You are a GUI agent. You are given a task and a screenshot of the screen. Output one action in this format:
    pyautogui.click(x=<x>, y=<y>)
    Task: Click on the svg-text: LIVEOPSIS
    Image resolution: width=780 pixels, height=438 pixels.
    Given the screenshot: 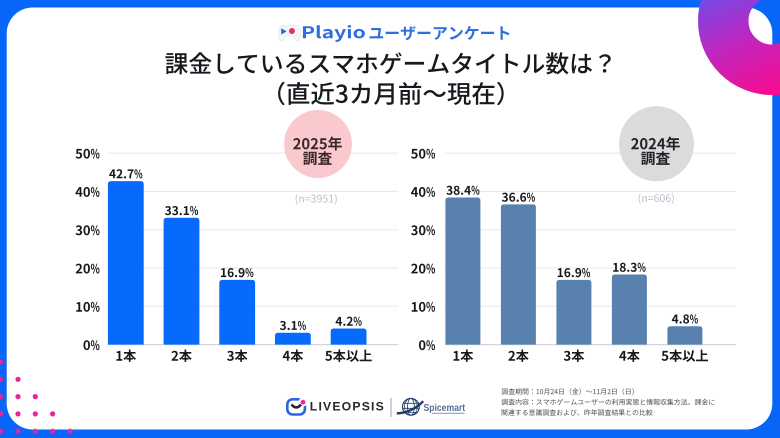 What is the action you would take?
    pyautogui.click(x=347, y=407)
    